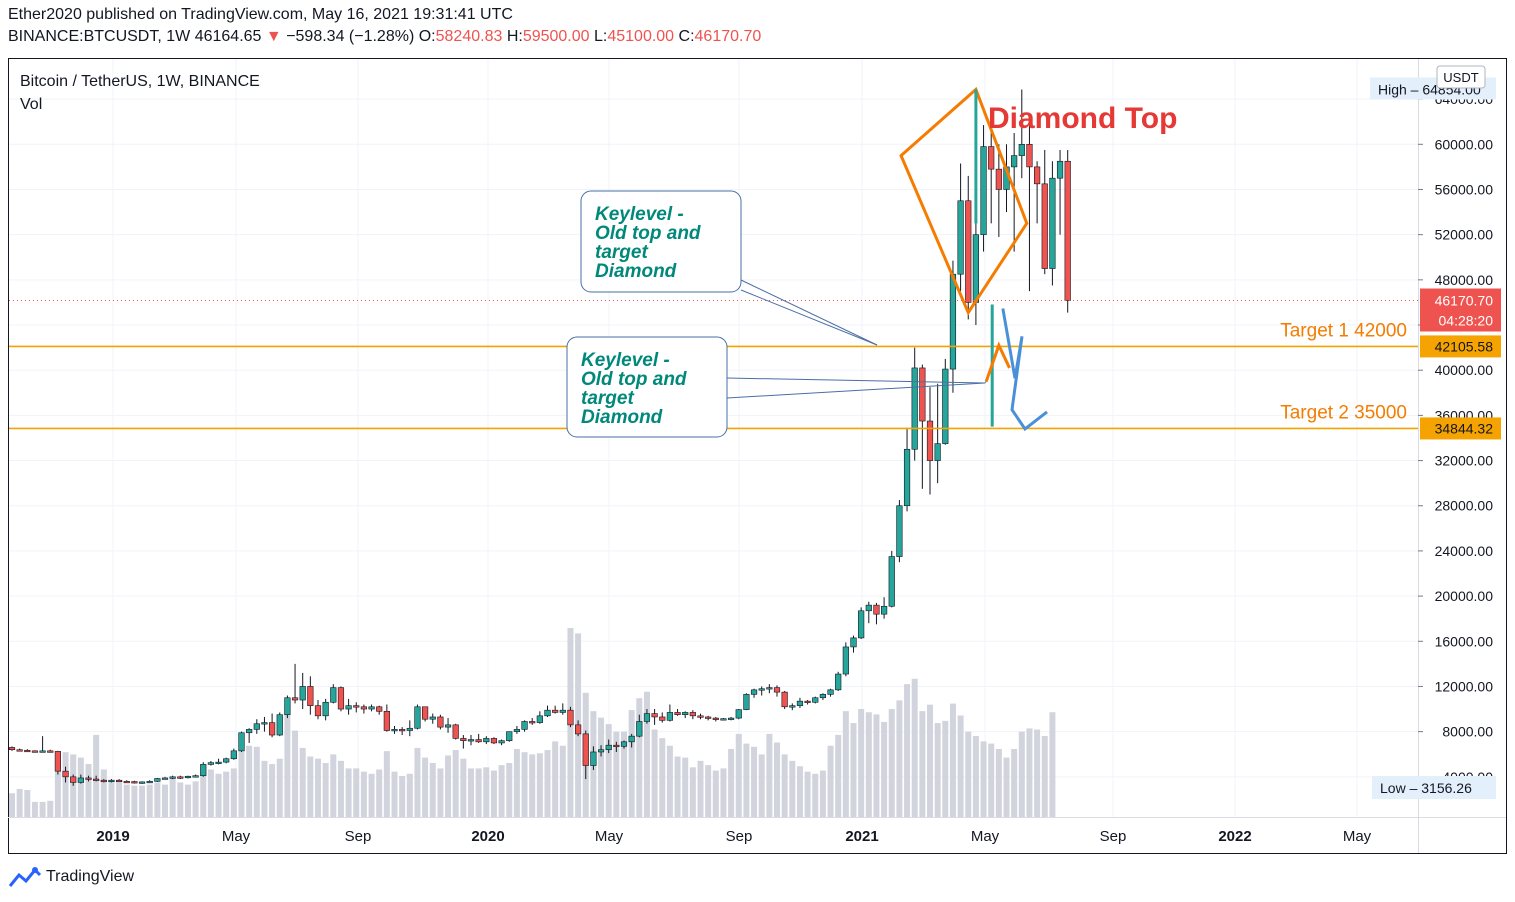  Describe the element at coordinates (112, 836) in the screenshot. I see `x-tick-label: 2019` at that location.